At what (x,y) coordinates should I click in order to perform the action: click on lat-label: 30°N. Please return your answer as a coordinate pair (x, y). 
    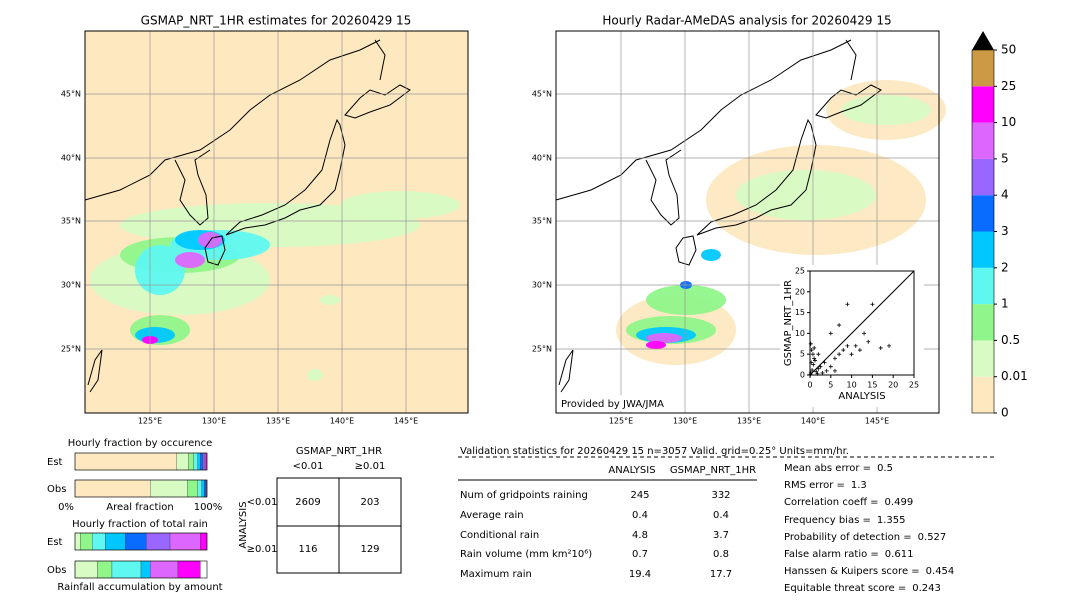
    Looking at the image, I should click on (542, 285).